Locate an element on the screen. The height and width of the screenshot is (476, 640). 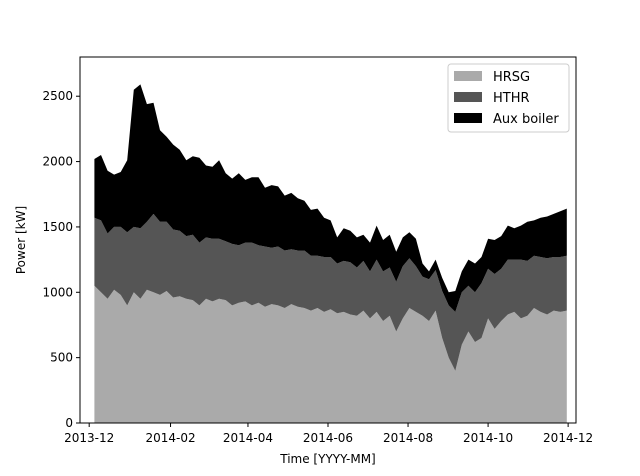
legend-swatch-hthr is located at coordinates (468, 97).